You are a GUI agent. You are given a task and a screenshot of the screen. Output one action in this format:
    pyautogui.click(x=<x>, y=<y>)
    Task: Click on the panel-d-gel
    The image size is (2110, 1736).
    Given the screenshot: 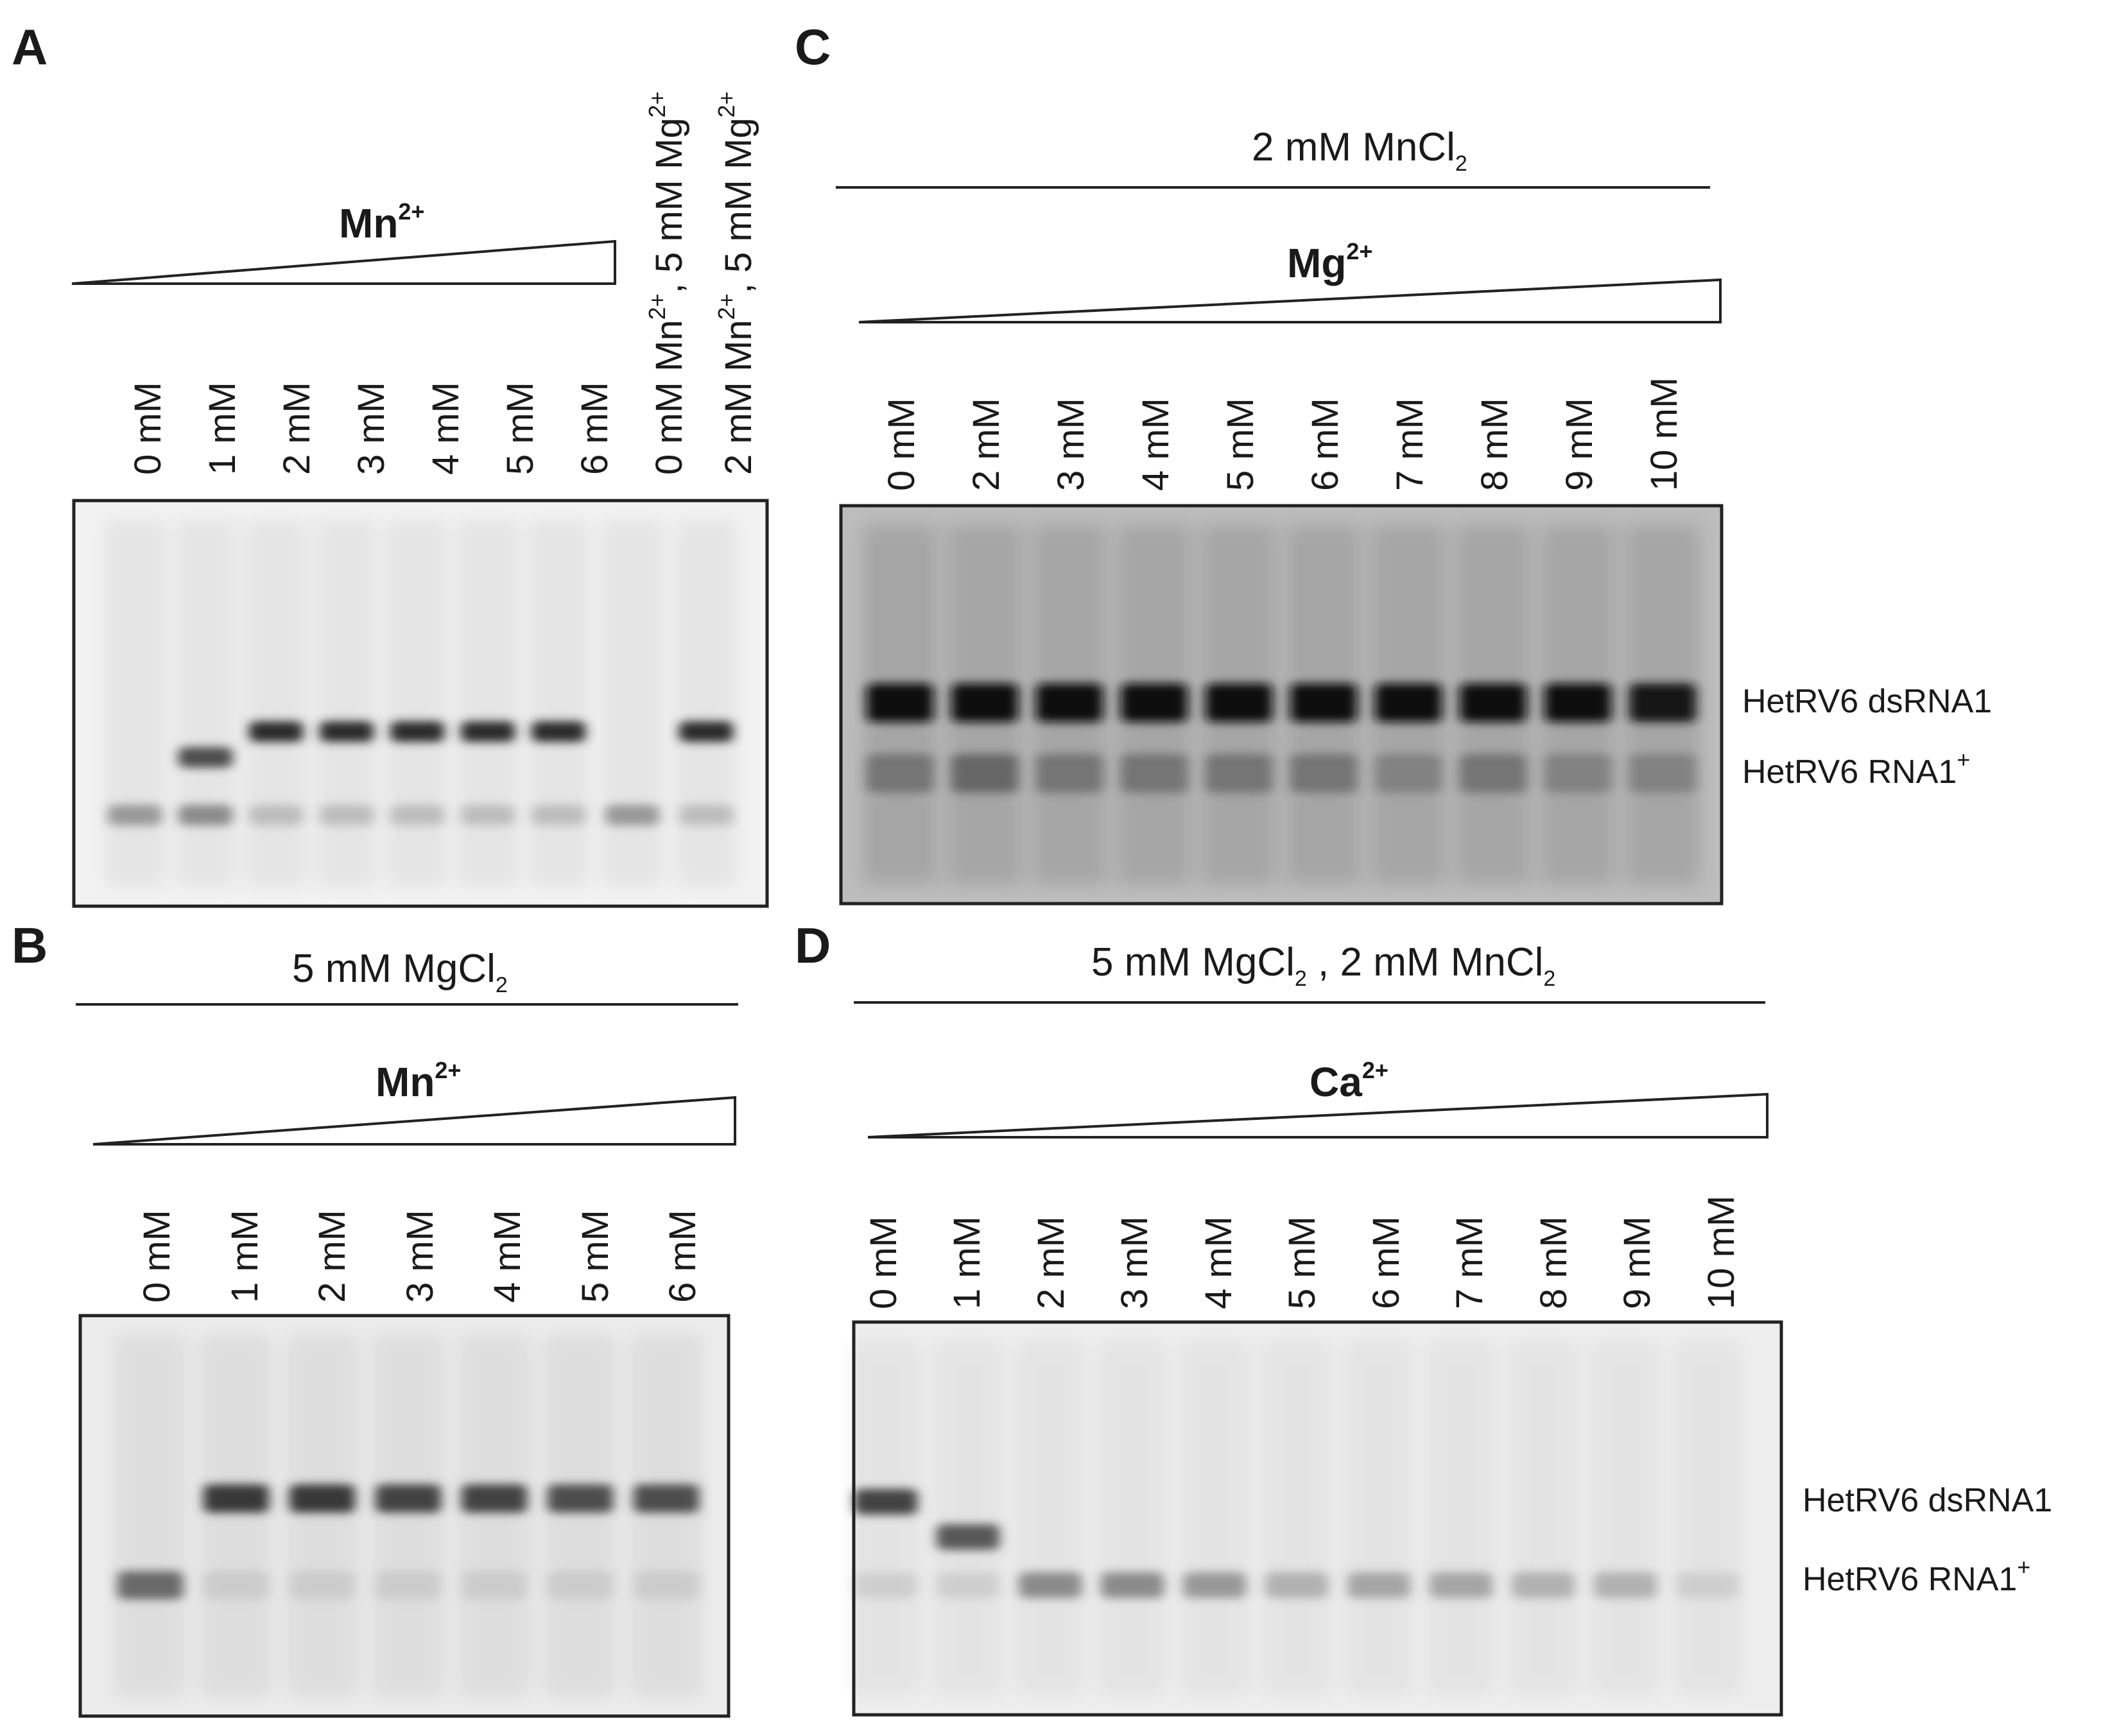 What is the action you would take?
    pyautogui.click(x=1316, y=1518)
    